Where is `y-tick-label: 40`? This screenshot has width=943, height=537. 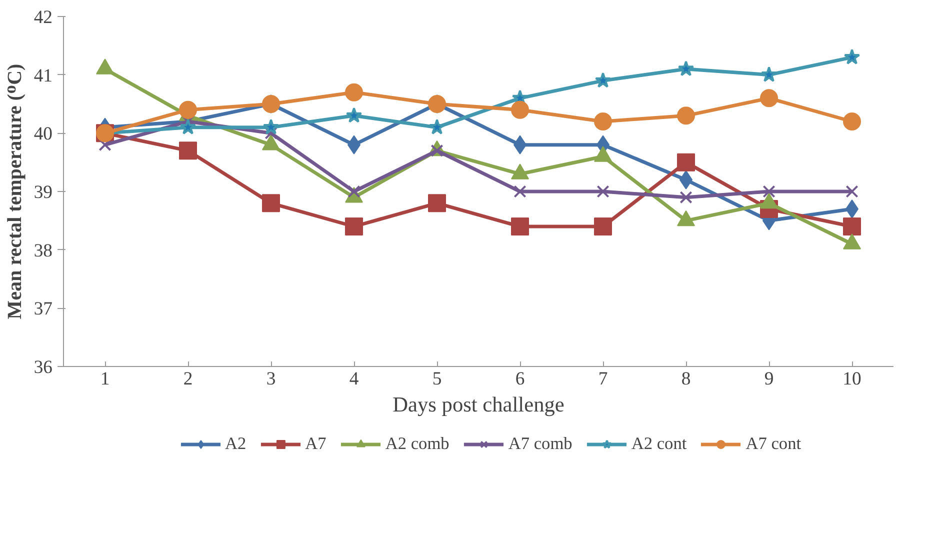
y-tick-label: 40 is located at coordinates (43, 134).